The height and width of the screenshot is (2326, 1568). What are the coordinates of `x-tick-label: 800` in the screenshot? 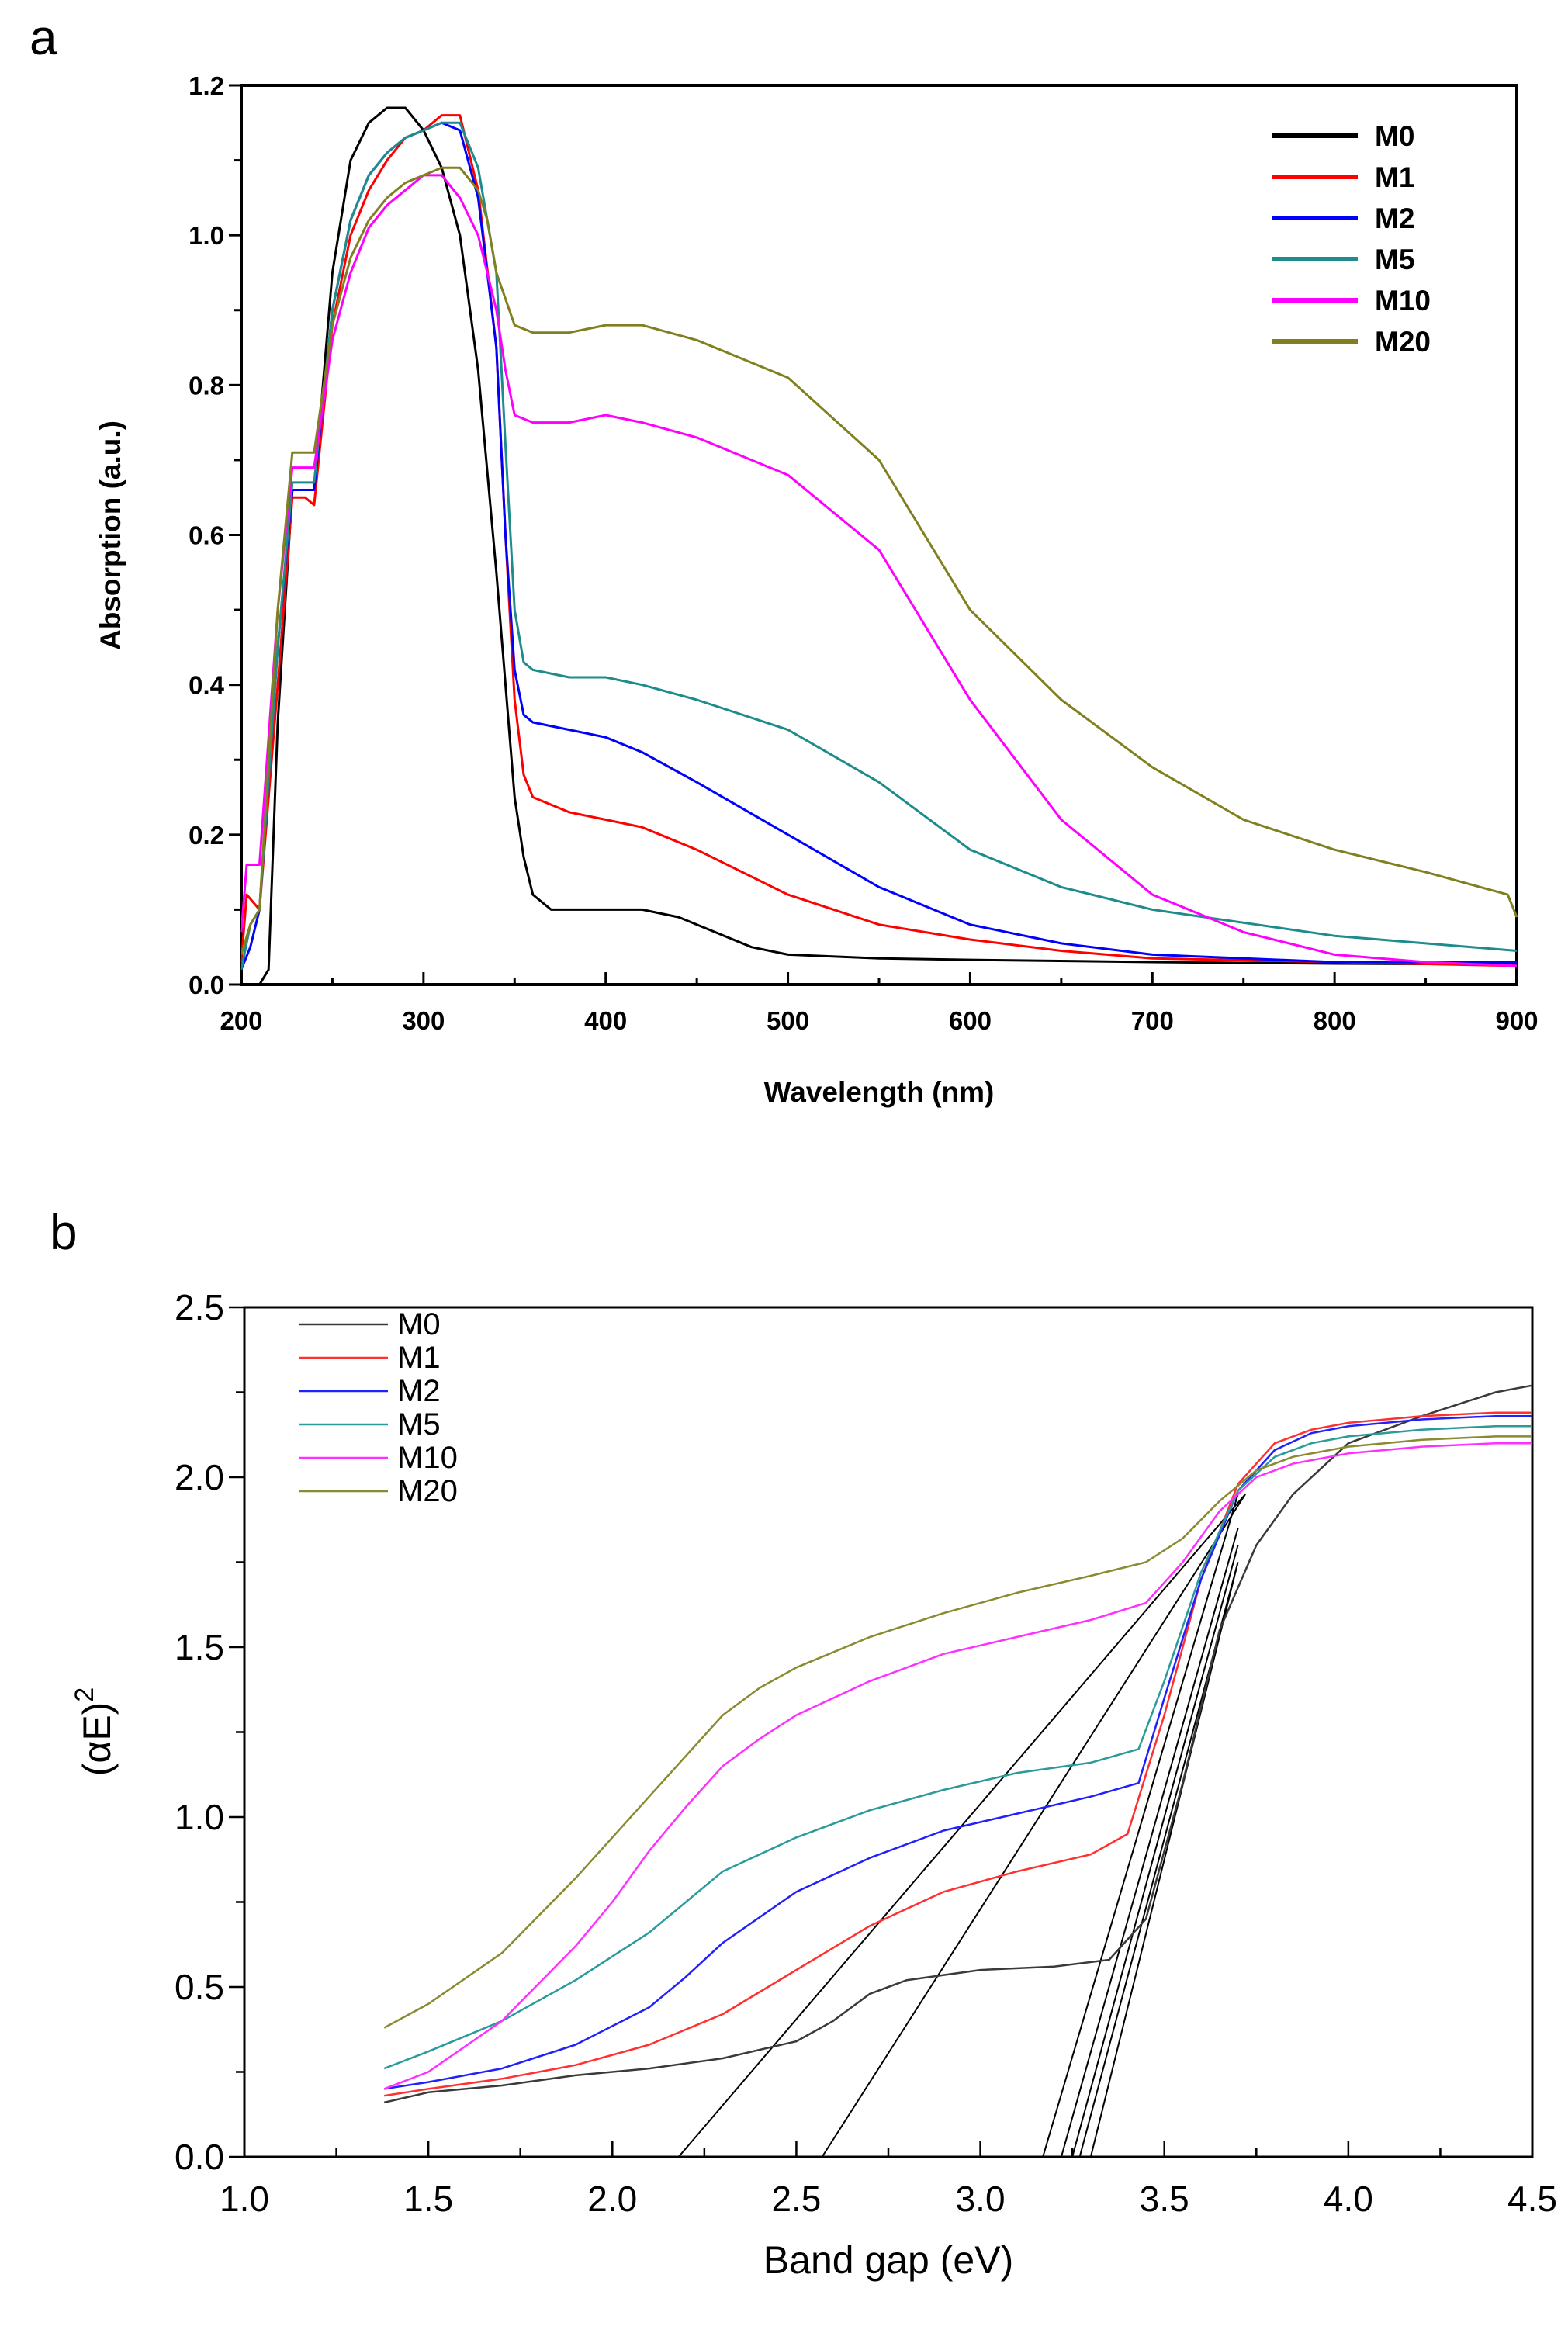 It's located at (1335, 1021).